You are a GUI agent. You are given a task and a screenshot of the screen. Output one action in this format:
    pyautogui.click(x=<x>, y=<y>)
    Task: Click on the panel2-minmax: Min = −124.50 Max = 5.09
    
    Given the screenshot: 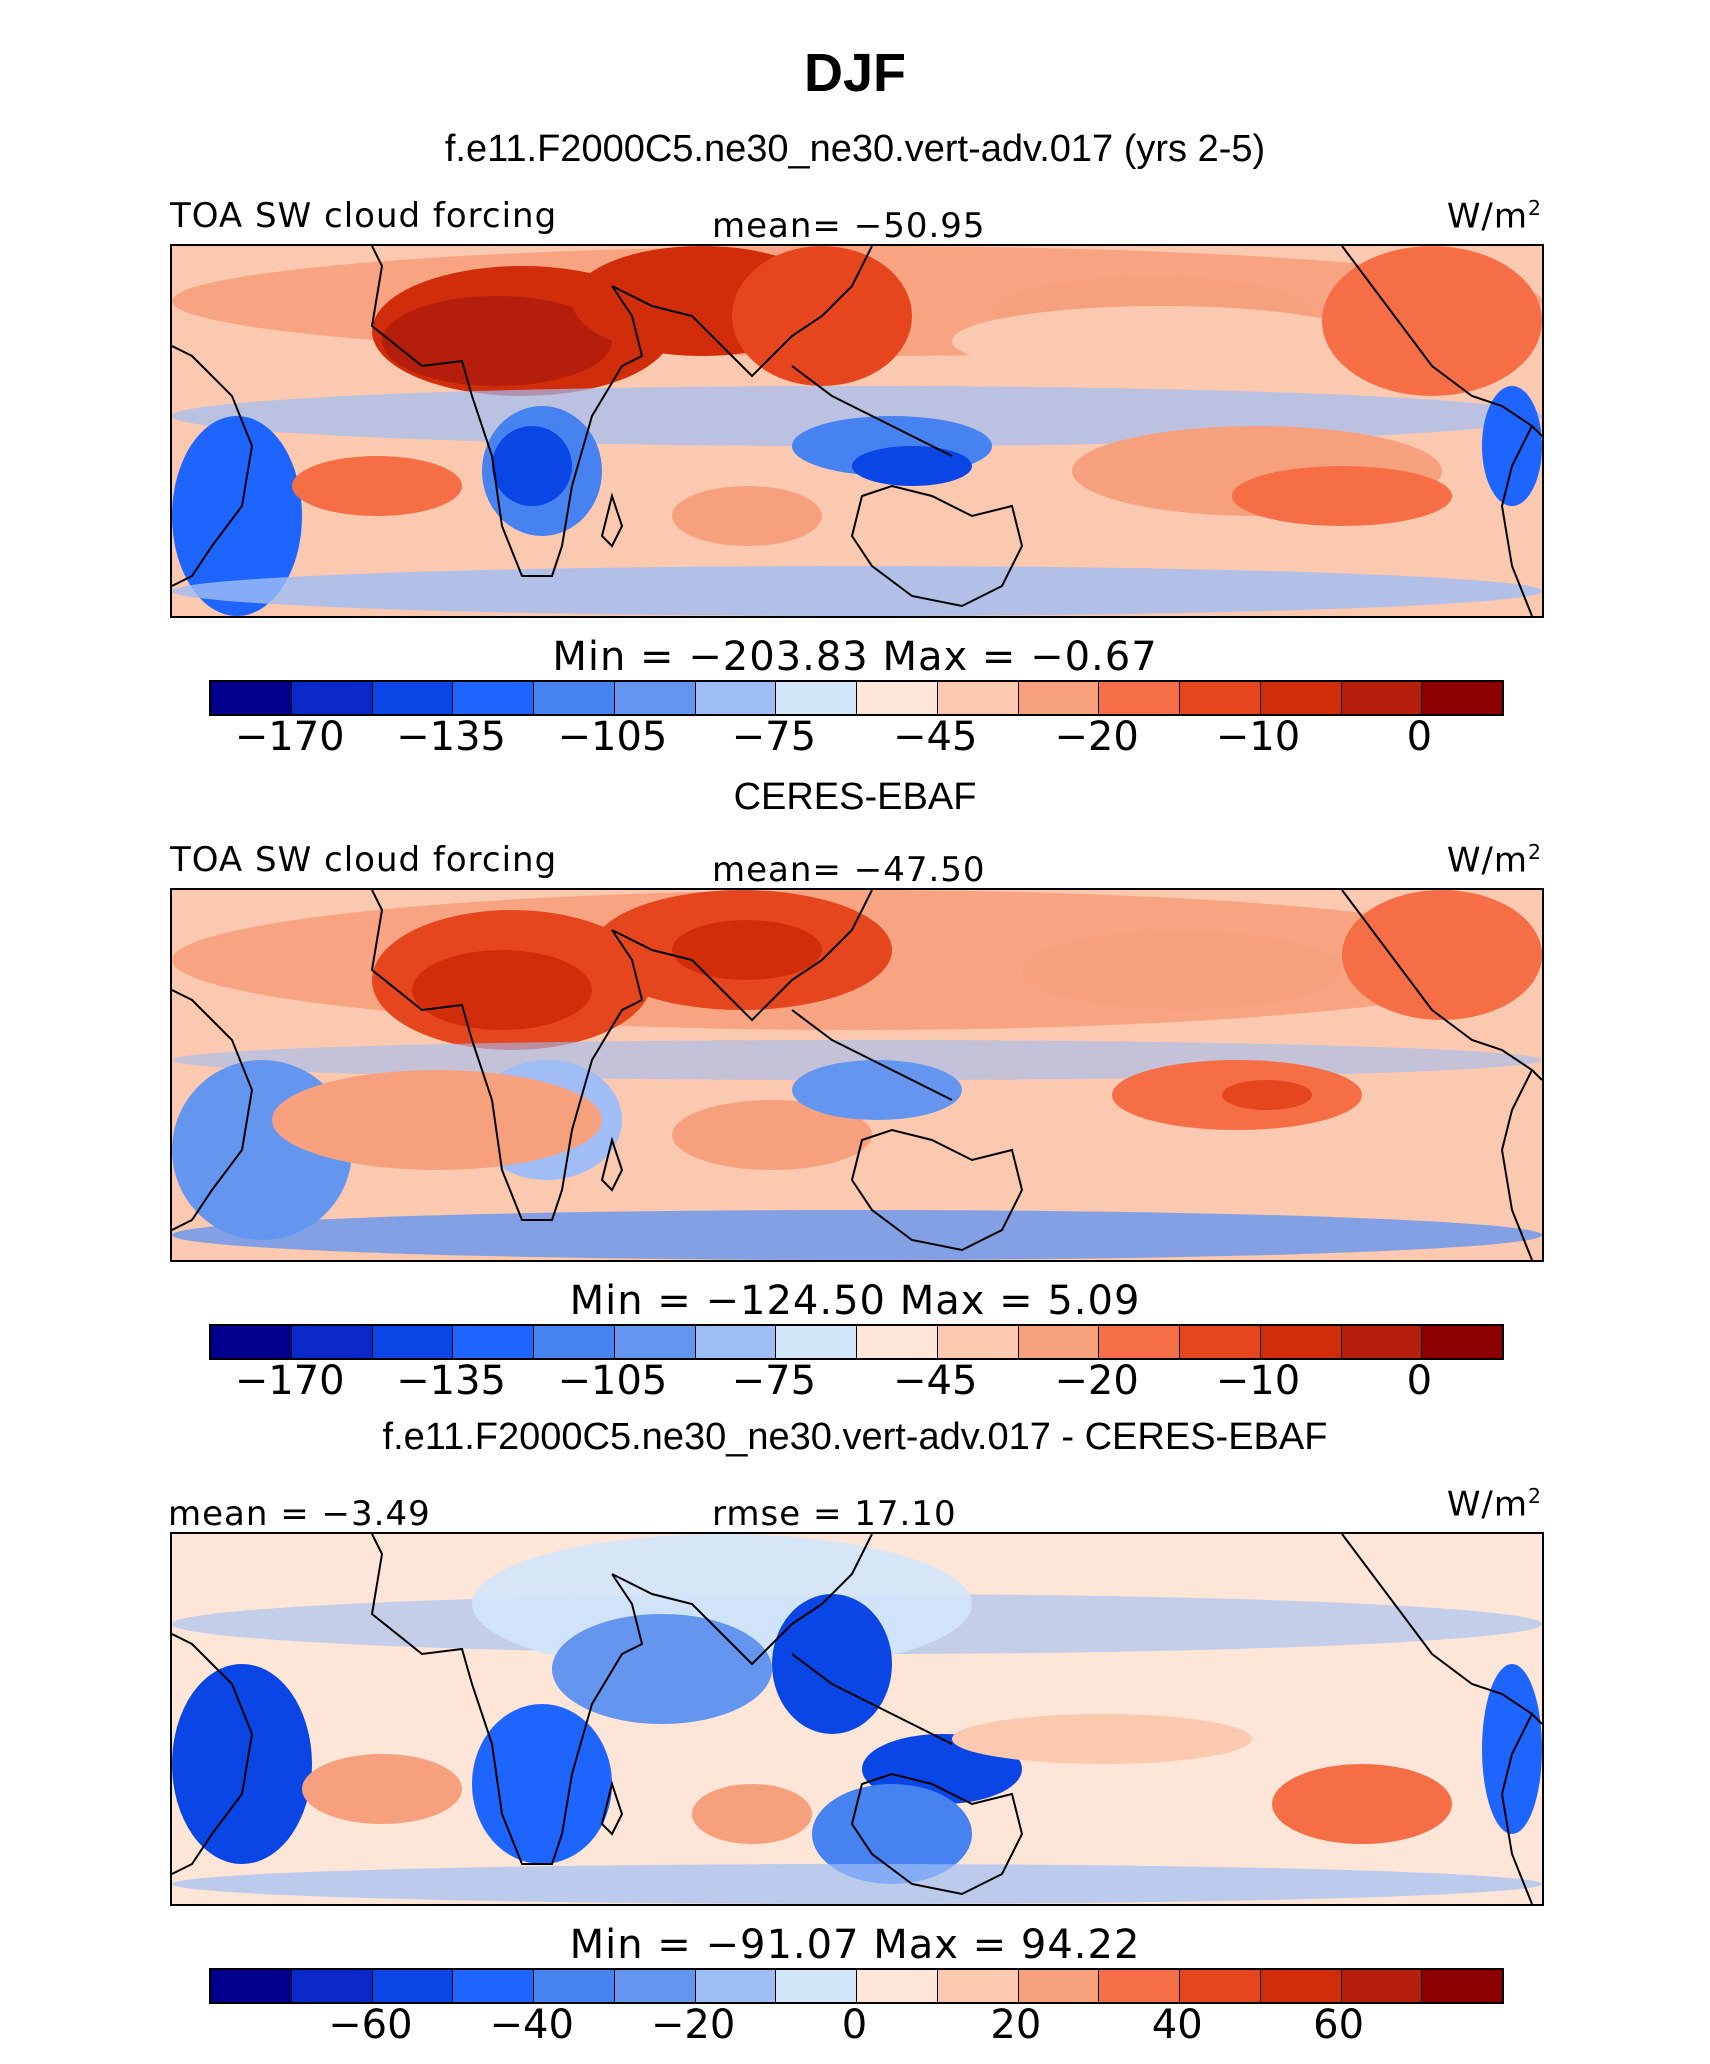 What is the action you would take?
    pyautogui.click(x=855, y=1301)
    